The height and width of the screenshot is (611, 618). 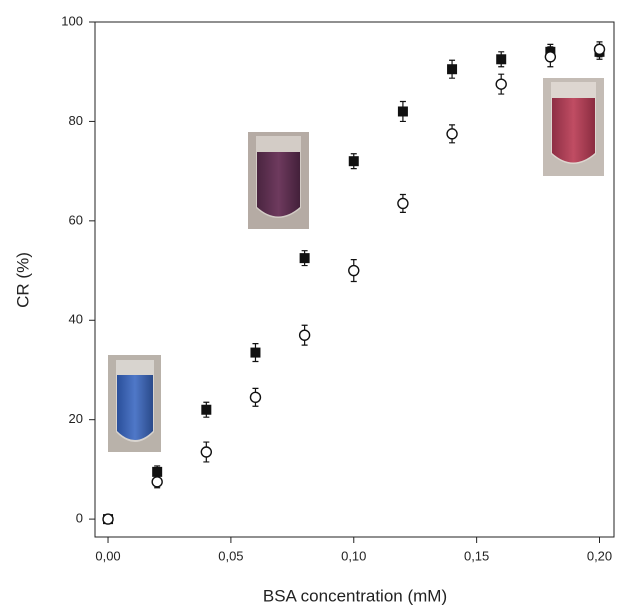 I want to click on x-tick-label: 0,15, so click(x=476, y=555).